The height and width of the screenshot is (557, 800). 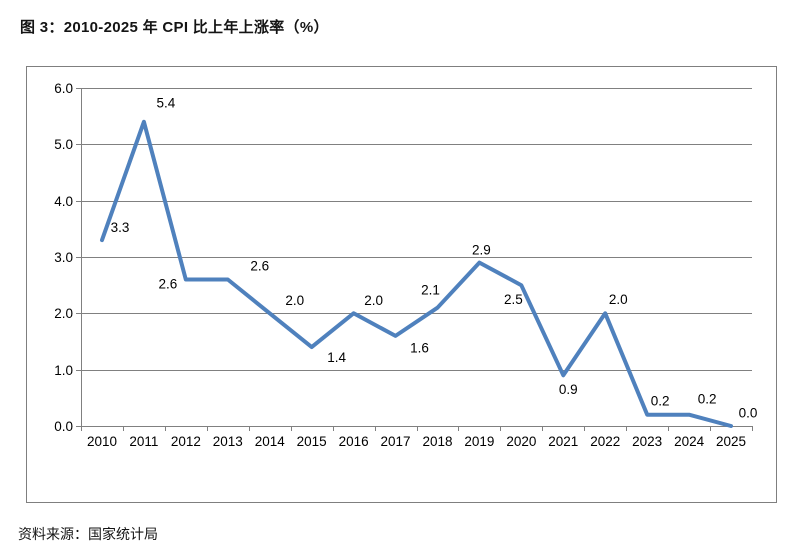 I want to click on x-tick-label: 2019, so click(x=479, y=441).